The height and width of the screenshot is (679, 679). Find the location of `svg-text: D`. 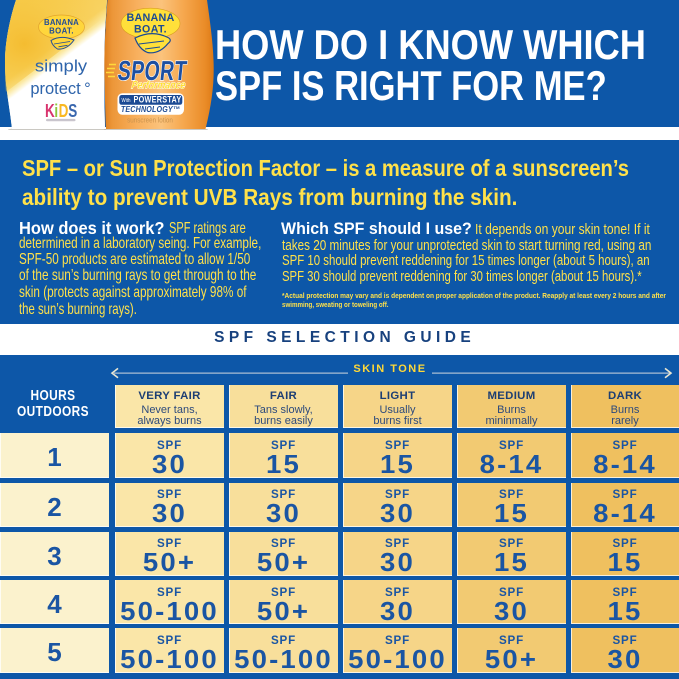

svg-text: D is located at coordinates (64, 111).